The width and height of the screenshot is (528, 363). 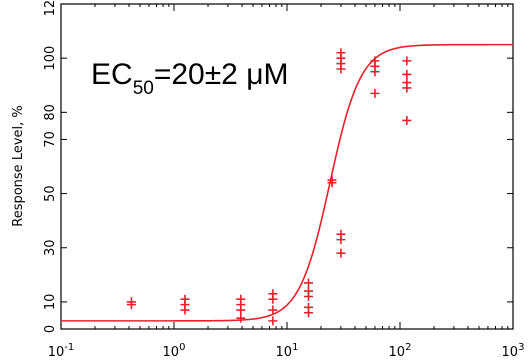 What do you see at coordinates (174, 351) in the screenshot?
I see `x-tick-label: 100` at bounding box center [174, 351].